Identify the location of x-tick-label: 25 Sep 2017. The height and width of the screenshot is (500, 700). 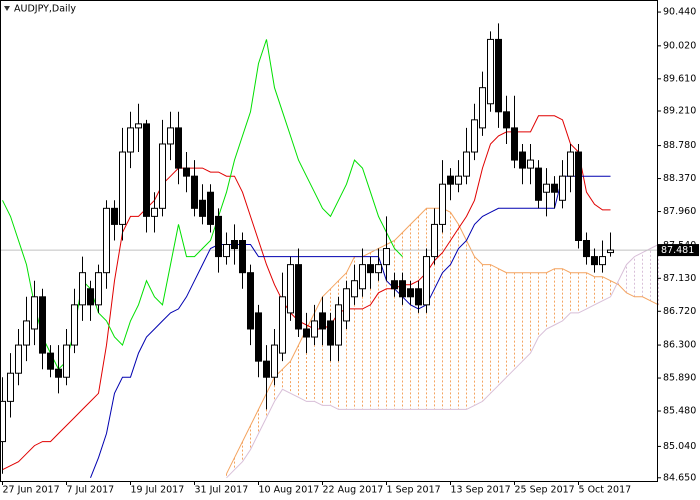
(545, 490).